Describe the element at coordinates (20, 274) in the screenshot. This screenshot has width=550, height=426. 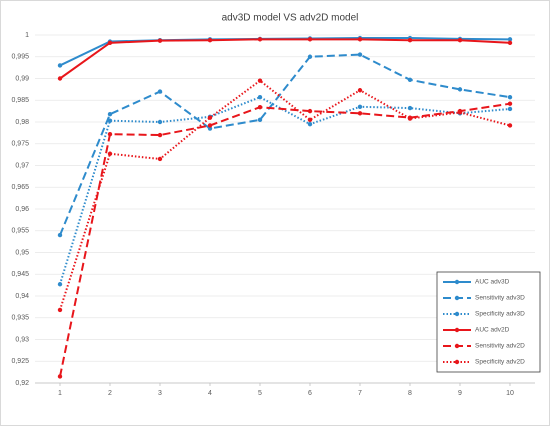
I see `y-tick-label: 0,945` at that location.